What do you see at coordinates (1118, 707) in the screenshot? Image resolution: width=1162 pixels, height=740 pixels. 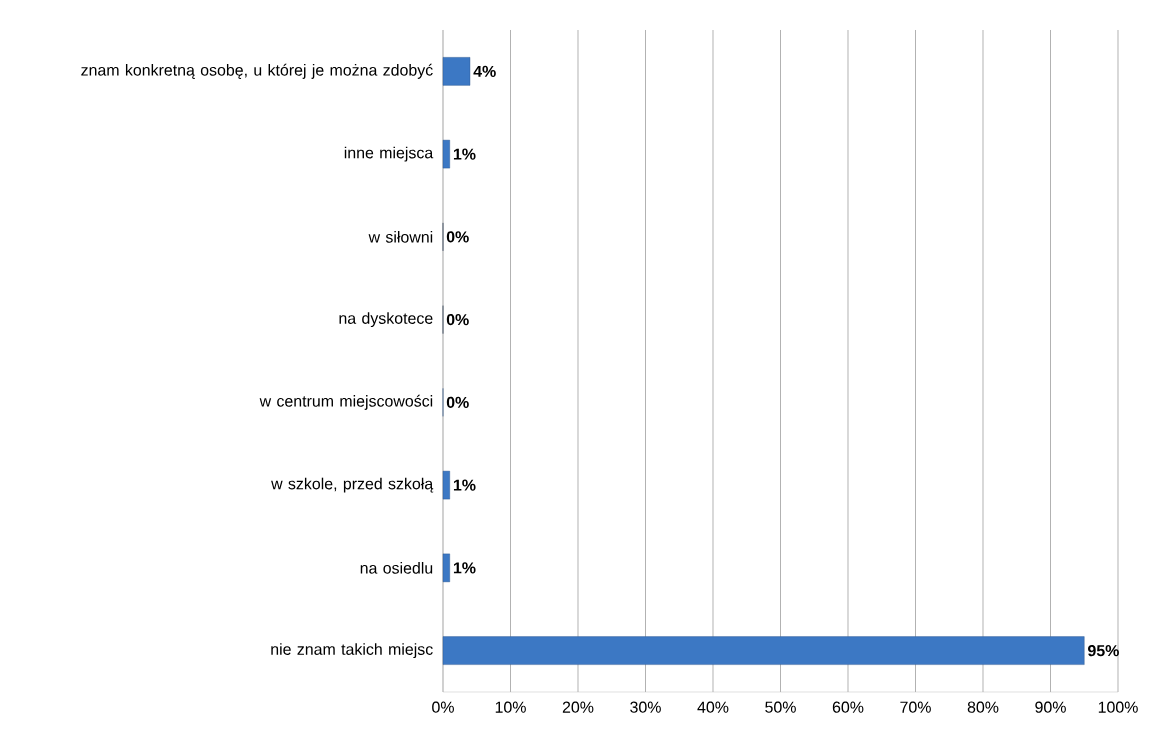 I see `x-tick-label: 100%` at bounding box center [1118, 707].